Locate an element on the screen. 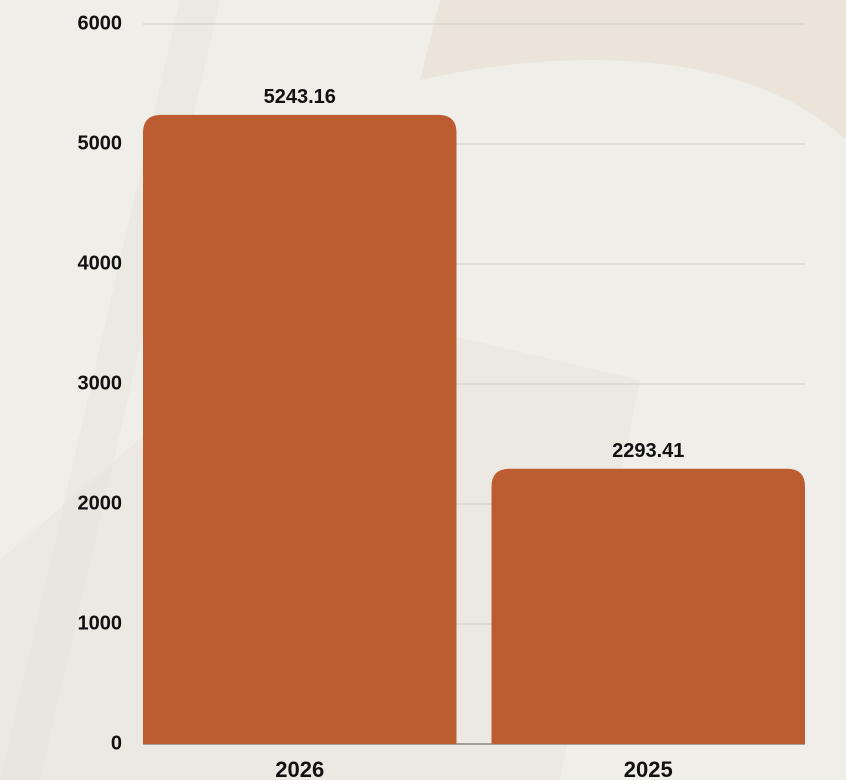  y-tick-label: 2000 is located at coordinates (100, 503).